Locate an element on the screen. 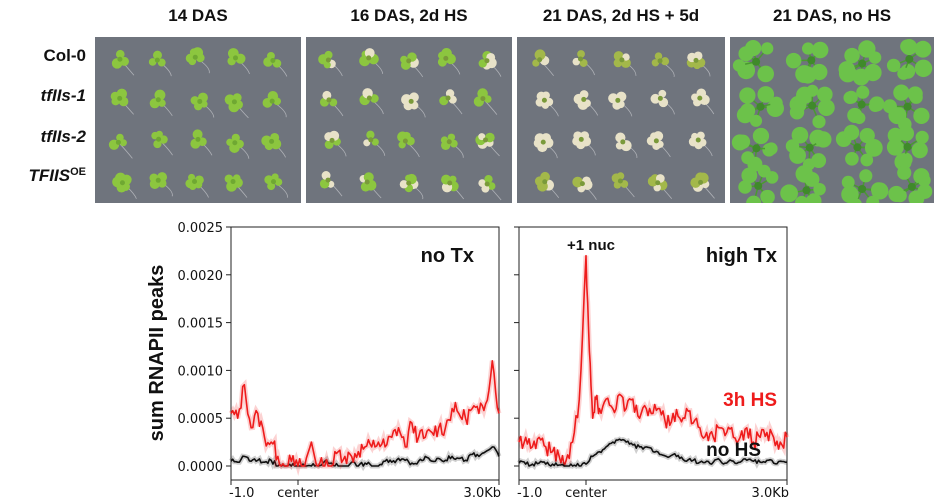  photo-panel-21-das-no-hs is located at coordinates (832, 120).